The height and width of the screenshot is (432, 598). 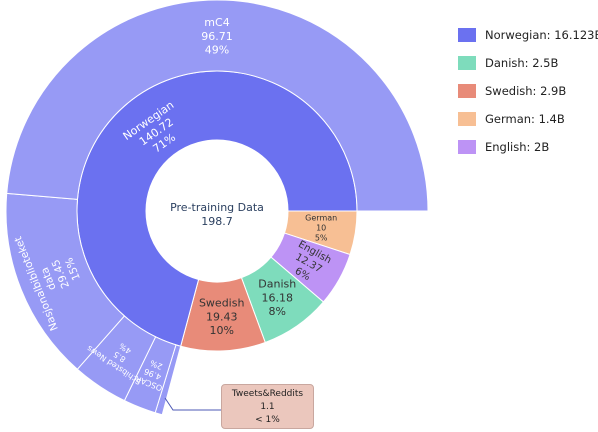 I want to click on label-swedish-line: Swedish, so click(x=222, y=302).